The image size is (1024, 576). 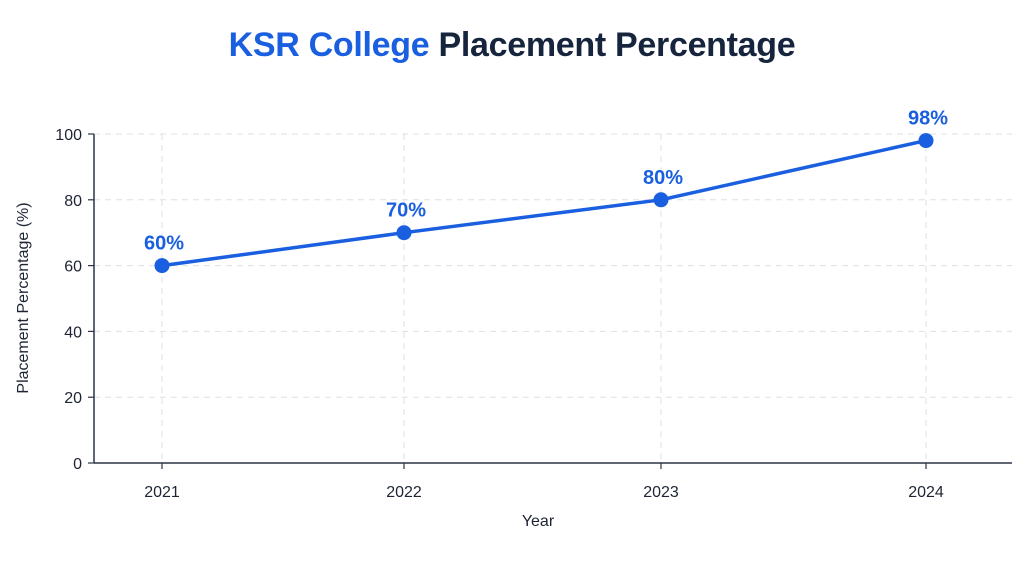 I want to click on y-axis-title: Placement Percentage (%), so click(x=23, y=297).